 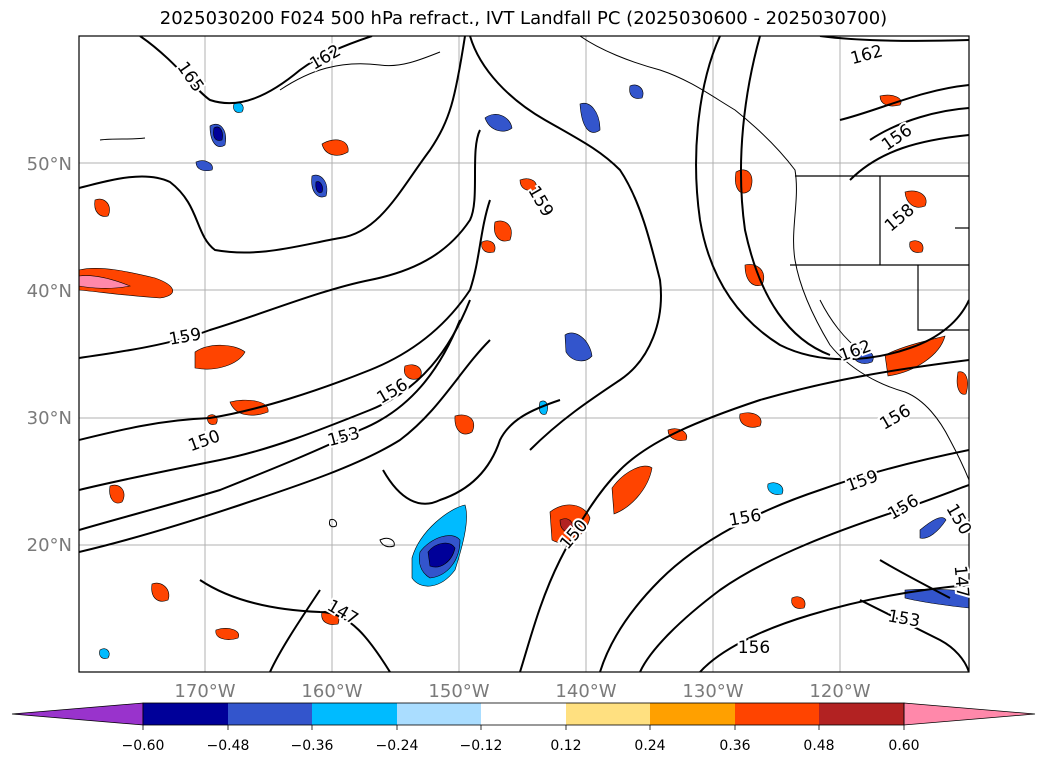 I want to click on lon-label: 120°W, so click(x=839, y=691).